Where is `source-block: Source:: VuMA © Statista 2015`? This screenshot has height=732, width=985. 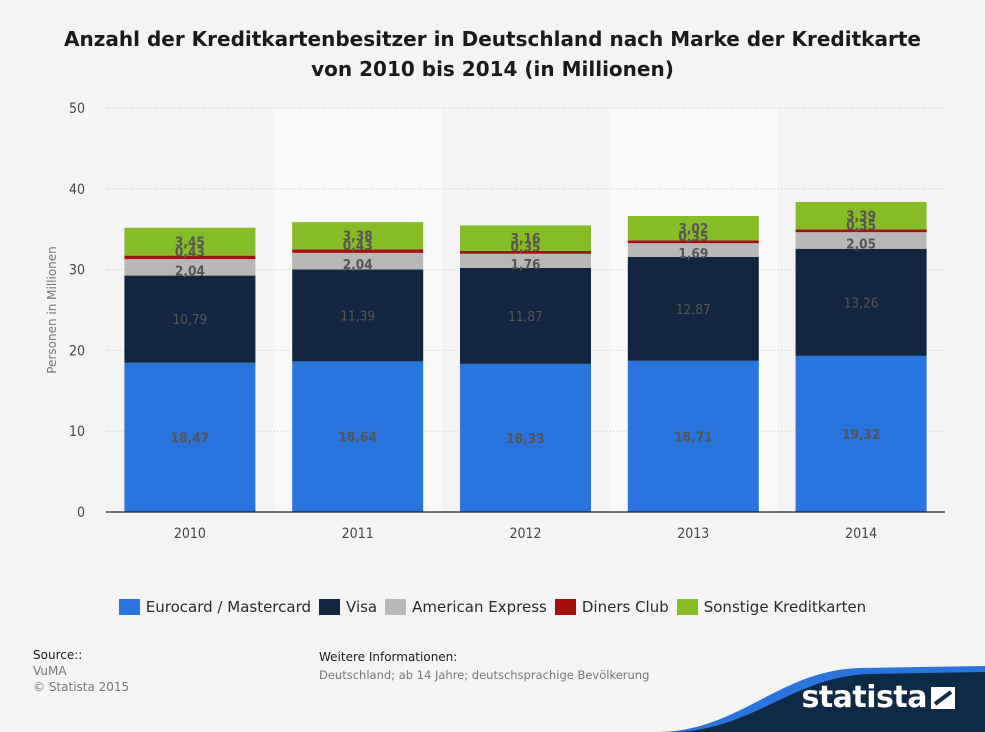 source-block: Source:: VuMA © Statista 2015 is located at coordinates (81, 671).